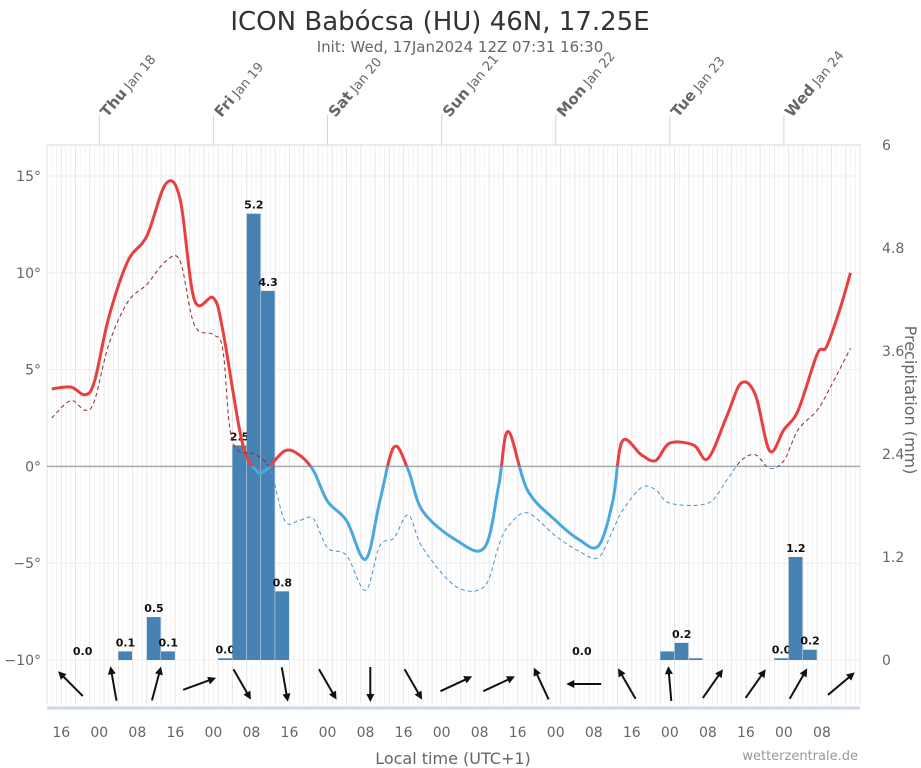 The height and width of the screenshot is (768, 921). I want to click on precip-label: 0.5, so click(154, 608).